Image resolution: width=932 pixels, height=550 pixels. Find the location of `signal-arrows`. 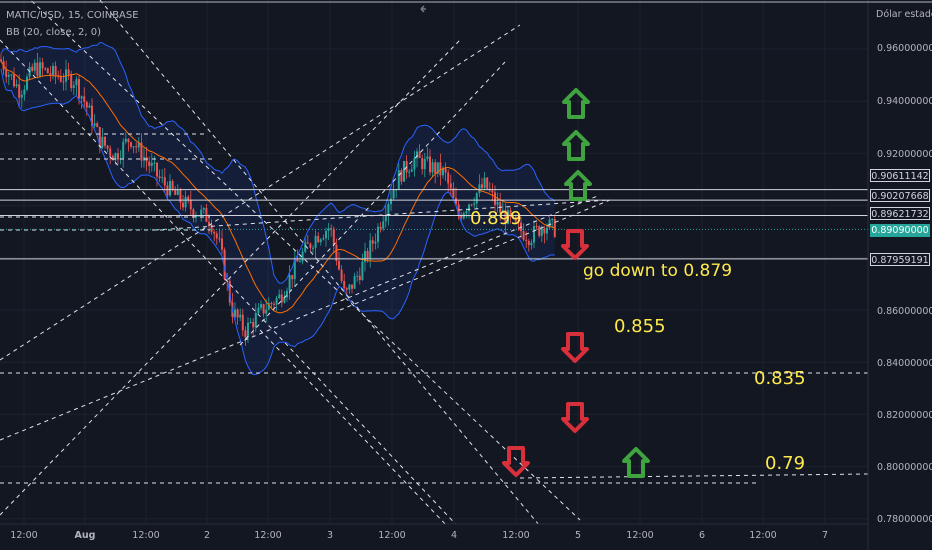

signal-arrows is located at coordinates (576, 283).